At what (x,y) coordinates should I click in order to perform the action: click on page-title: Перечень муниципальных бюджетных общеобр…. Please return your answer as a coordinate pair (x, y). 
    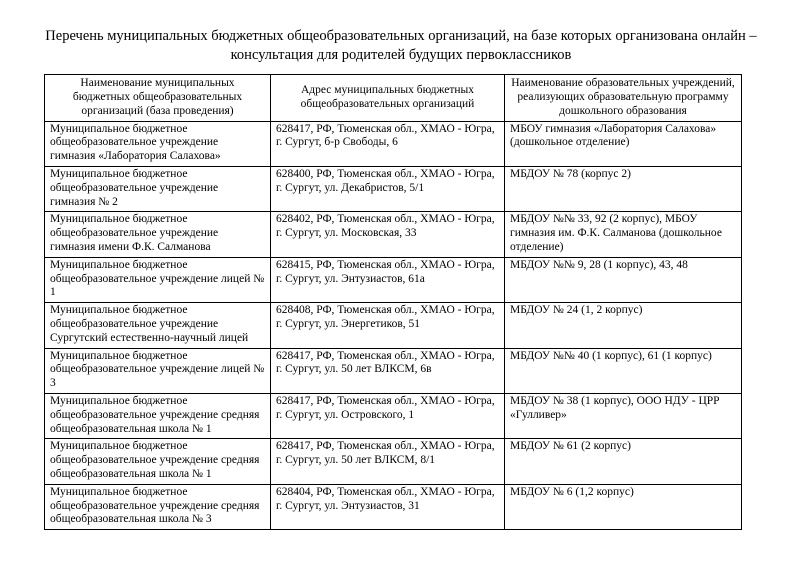
    Looking at the image, I should click on (401, 46).